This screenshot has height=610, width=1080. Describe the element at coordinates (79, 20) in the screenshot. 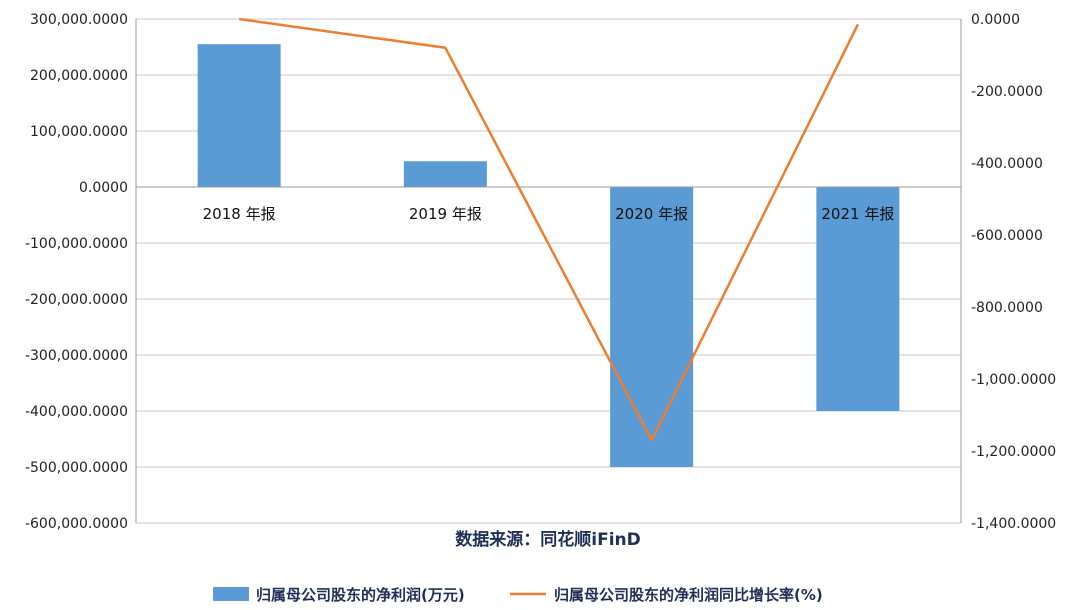

I see `left-tick-label: 300,000.0000` at that location.